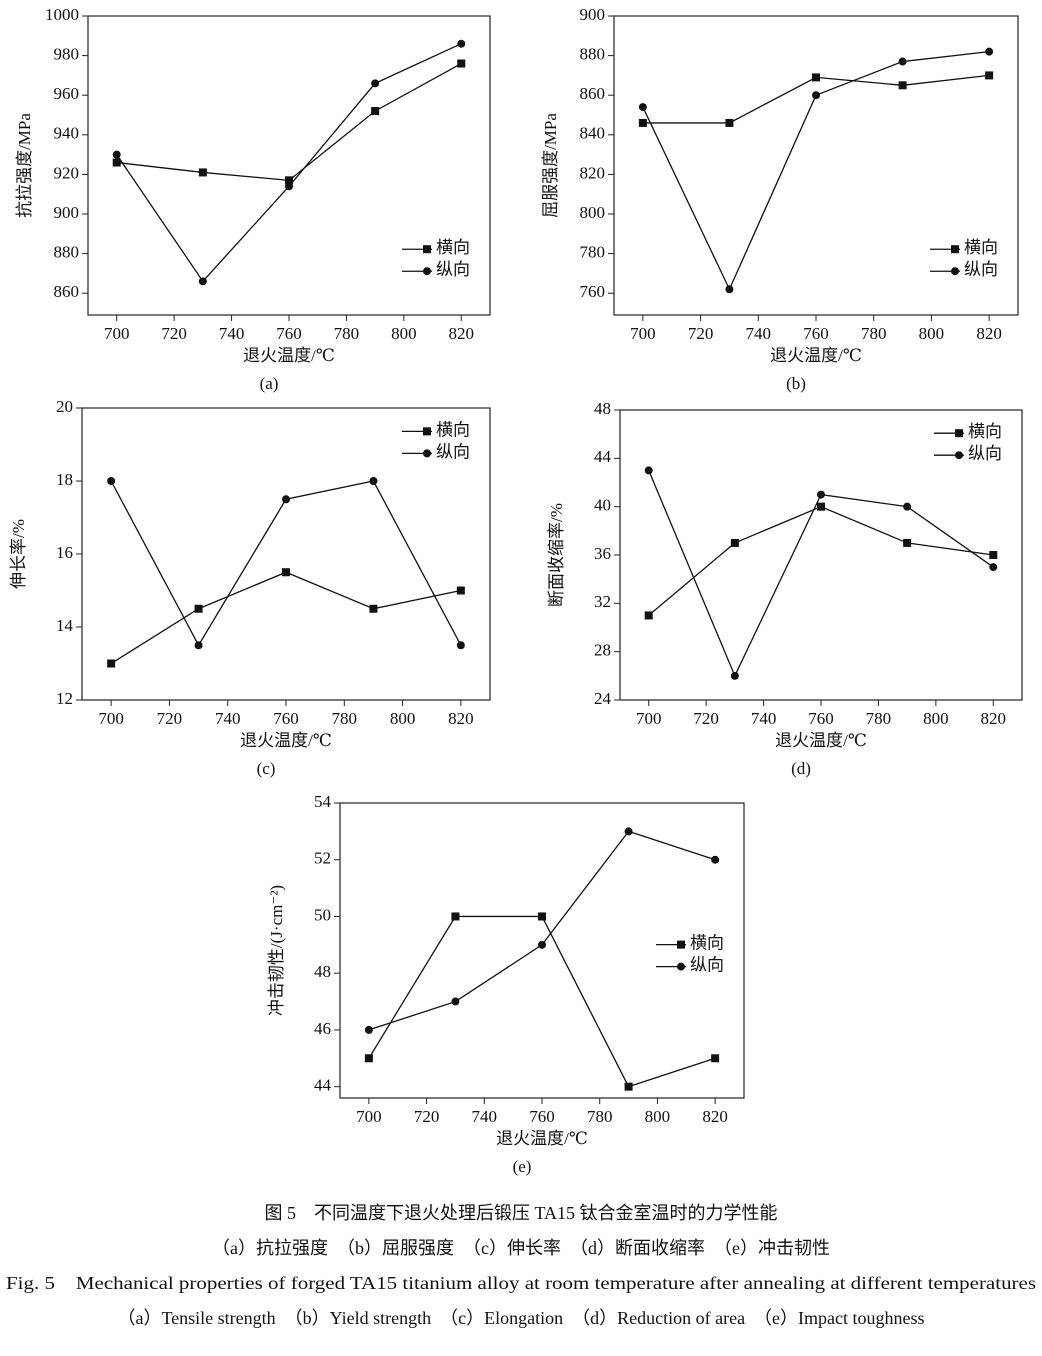 The height and width of the screenshot is (1356, 1042). Describe the element at coordinates (67, 133) in the screenshot. I see `y-tick-label: 940` at that location.